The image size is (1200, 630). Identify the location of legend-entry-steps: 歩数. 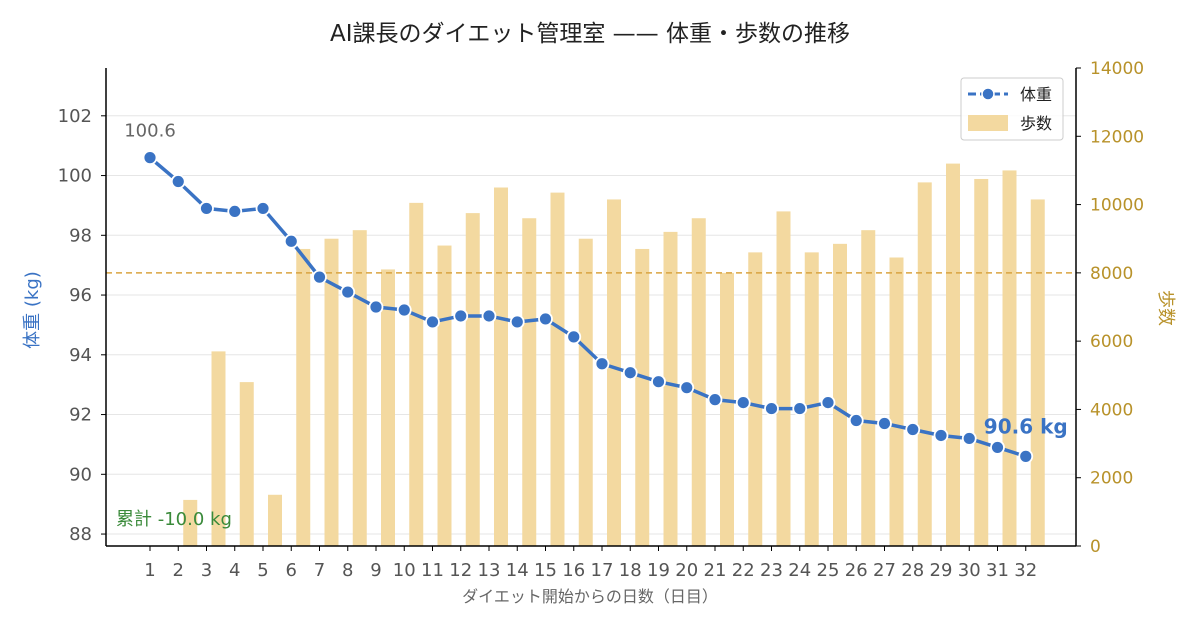
(1036, 123).